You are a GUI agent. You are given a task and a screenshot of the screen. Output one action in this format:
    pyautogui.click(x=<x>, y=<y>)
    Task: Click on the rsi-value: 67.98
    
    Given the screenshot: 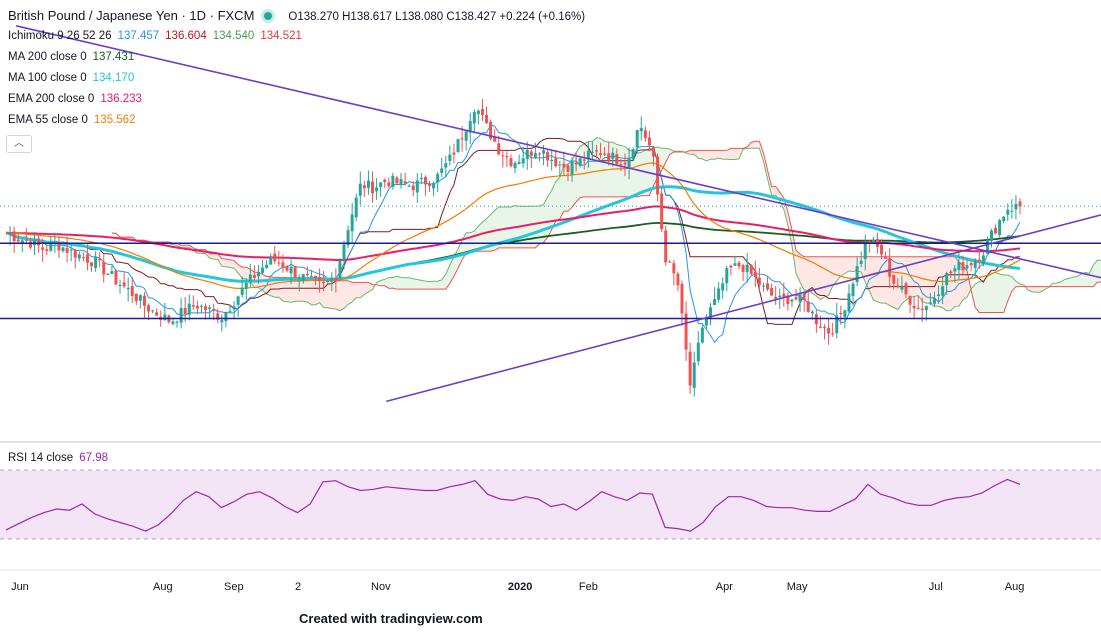 What is the action you would take?
    pyautogui.click(x=93, y=458)
    